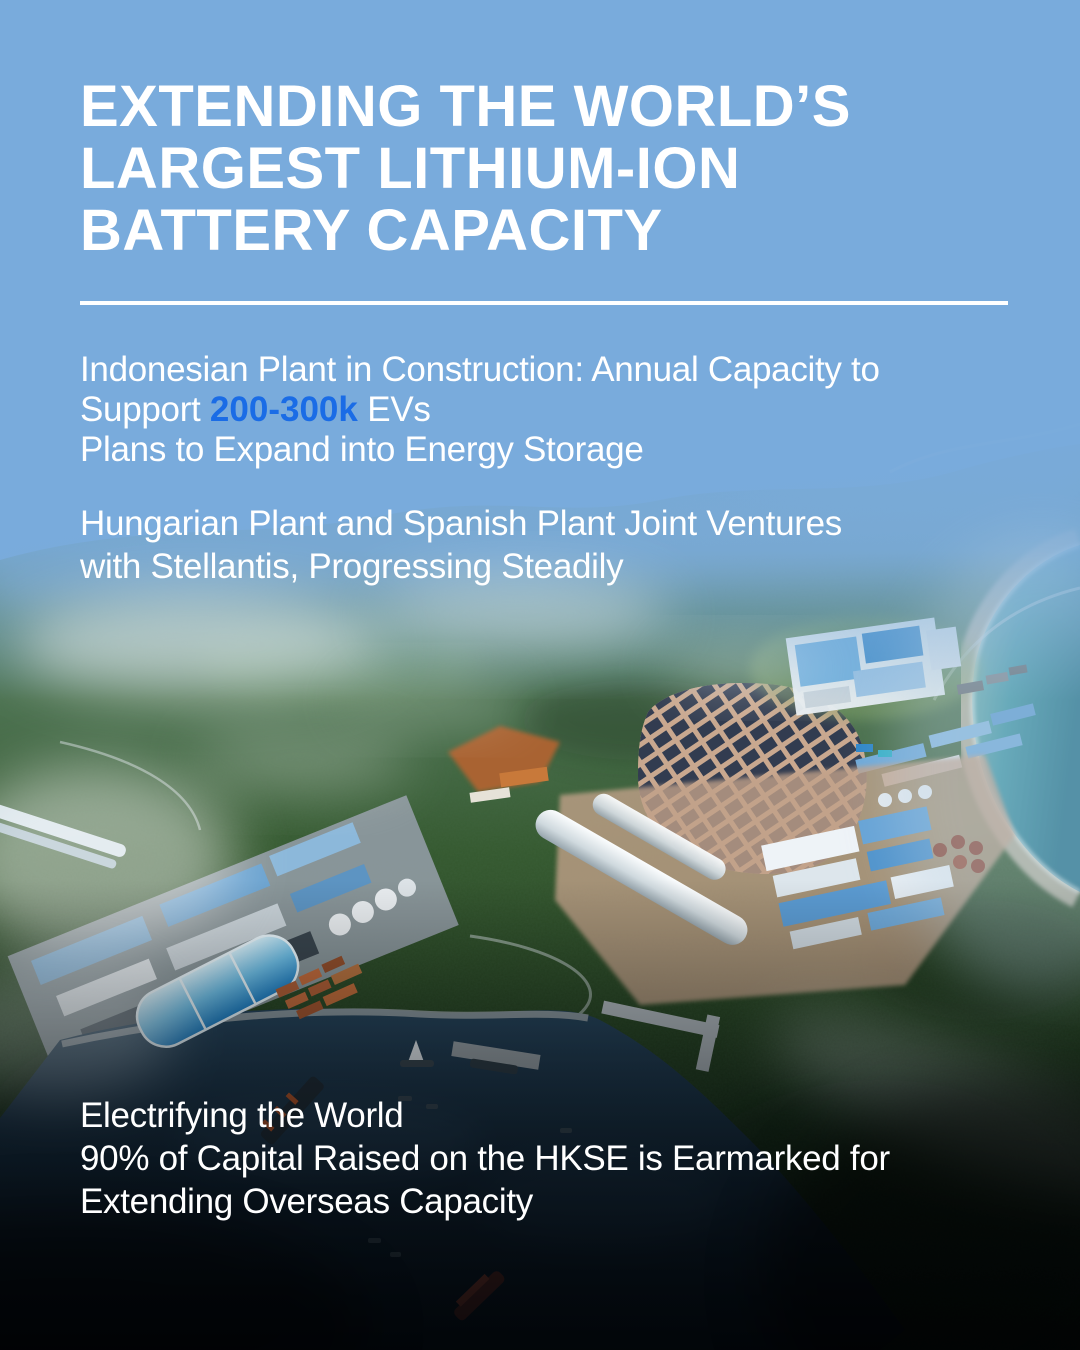 The width and height of the screenshot is (1080, 1350). I want to click on capacity-prefix: Support, so click(145, 409).